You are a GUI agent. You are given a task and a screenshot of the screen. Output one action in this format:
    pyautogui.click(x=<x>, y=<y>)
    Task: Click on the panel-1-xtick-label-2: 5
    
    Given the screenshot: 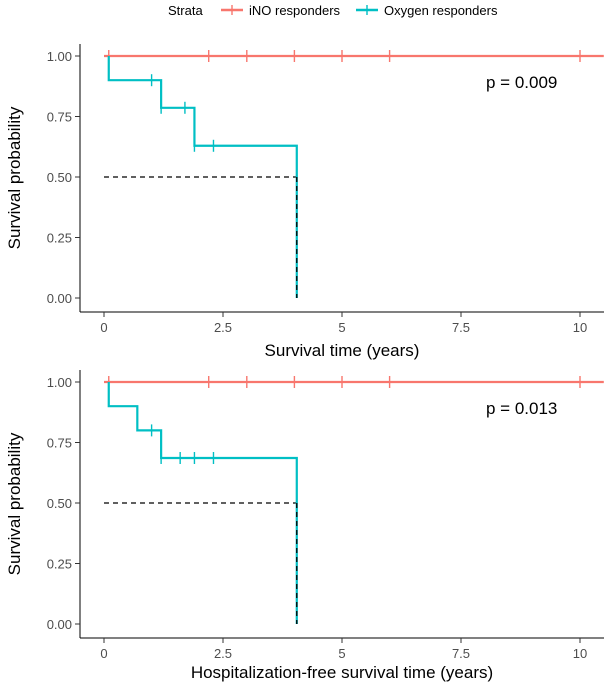 What is the action you would take?
    pyautogui.click(x=341, y=327)
    